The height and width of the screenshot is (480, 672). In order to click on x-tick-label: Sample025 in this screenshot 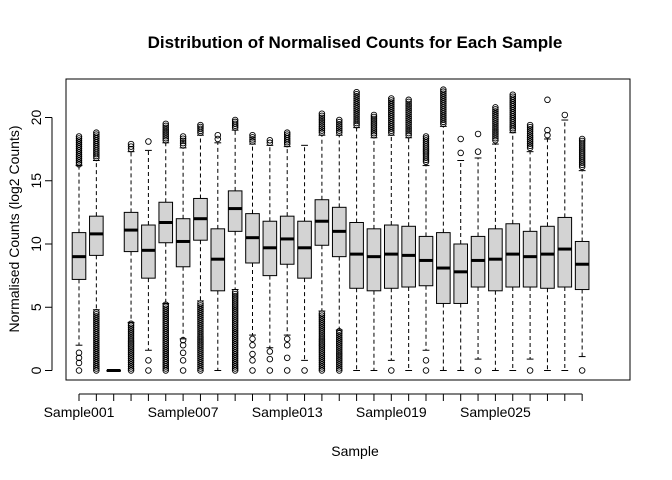, I will do `click(495, 412)`.